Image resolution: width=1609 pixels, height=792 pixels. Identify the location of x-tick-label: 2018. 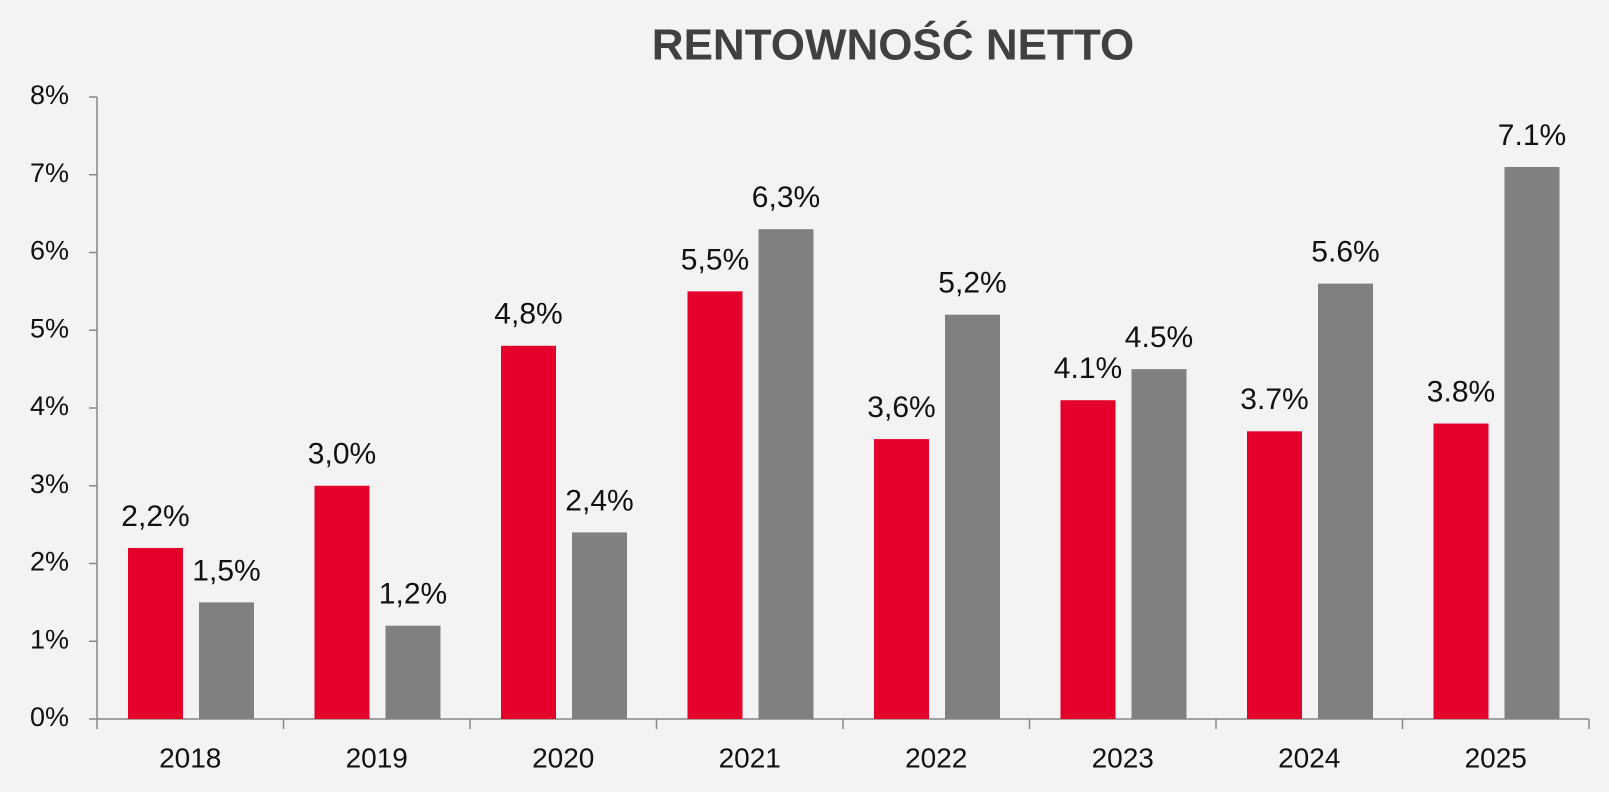
(190, 757).